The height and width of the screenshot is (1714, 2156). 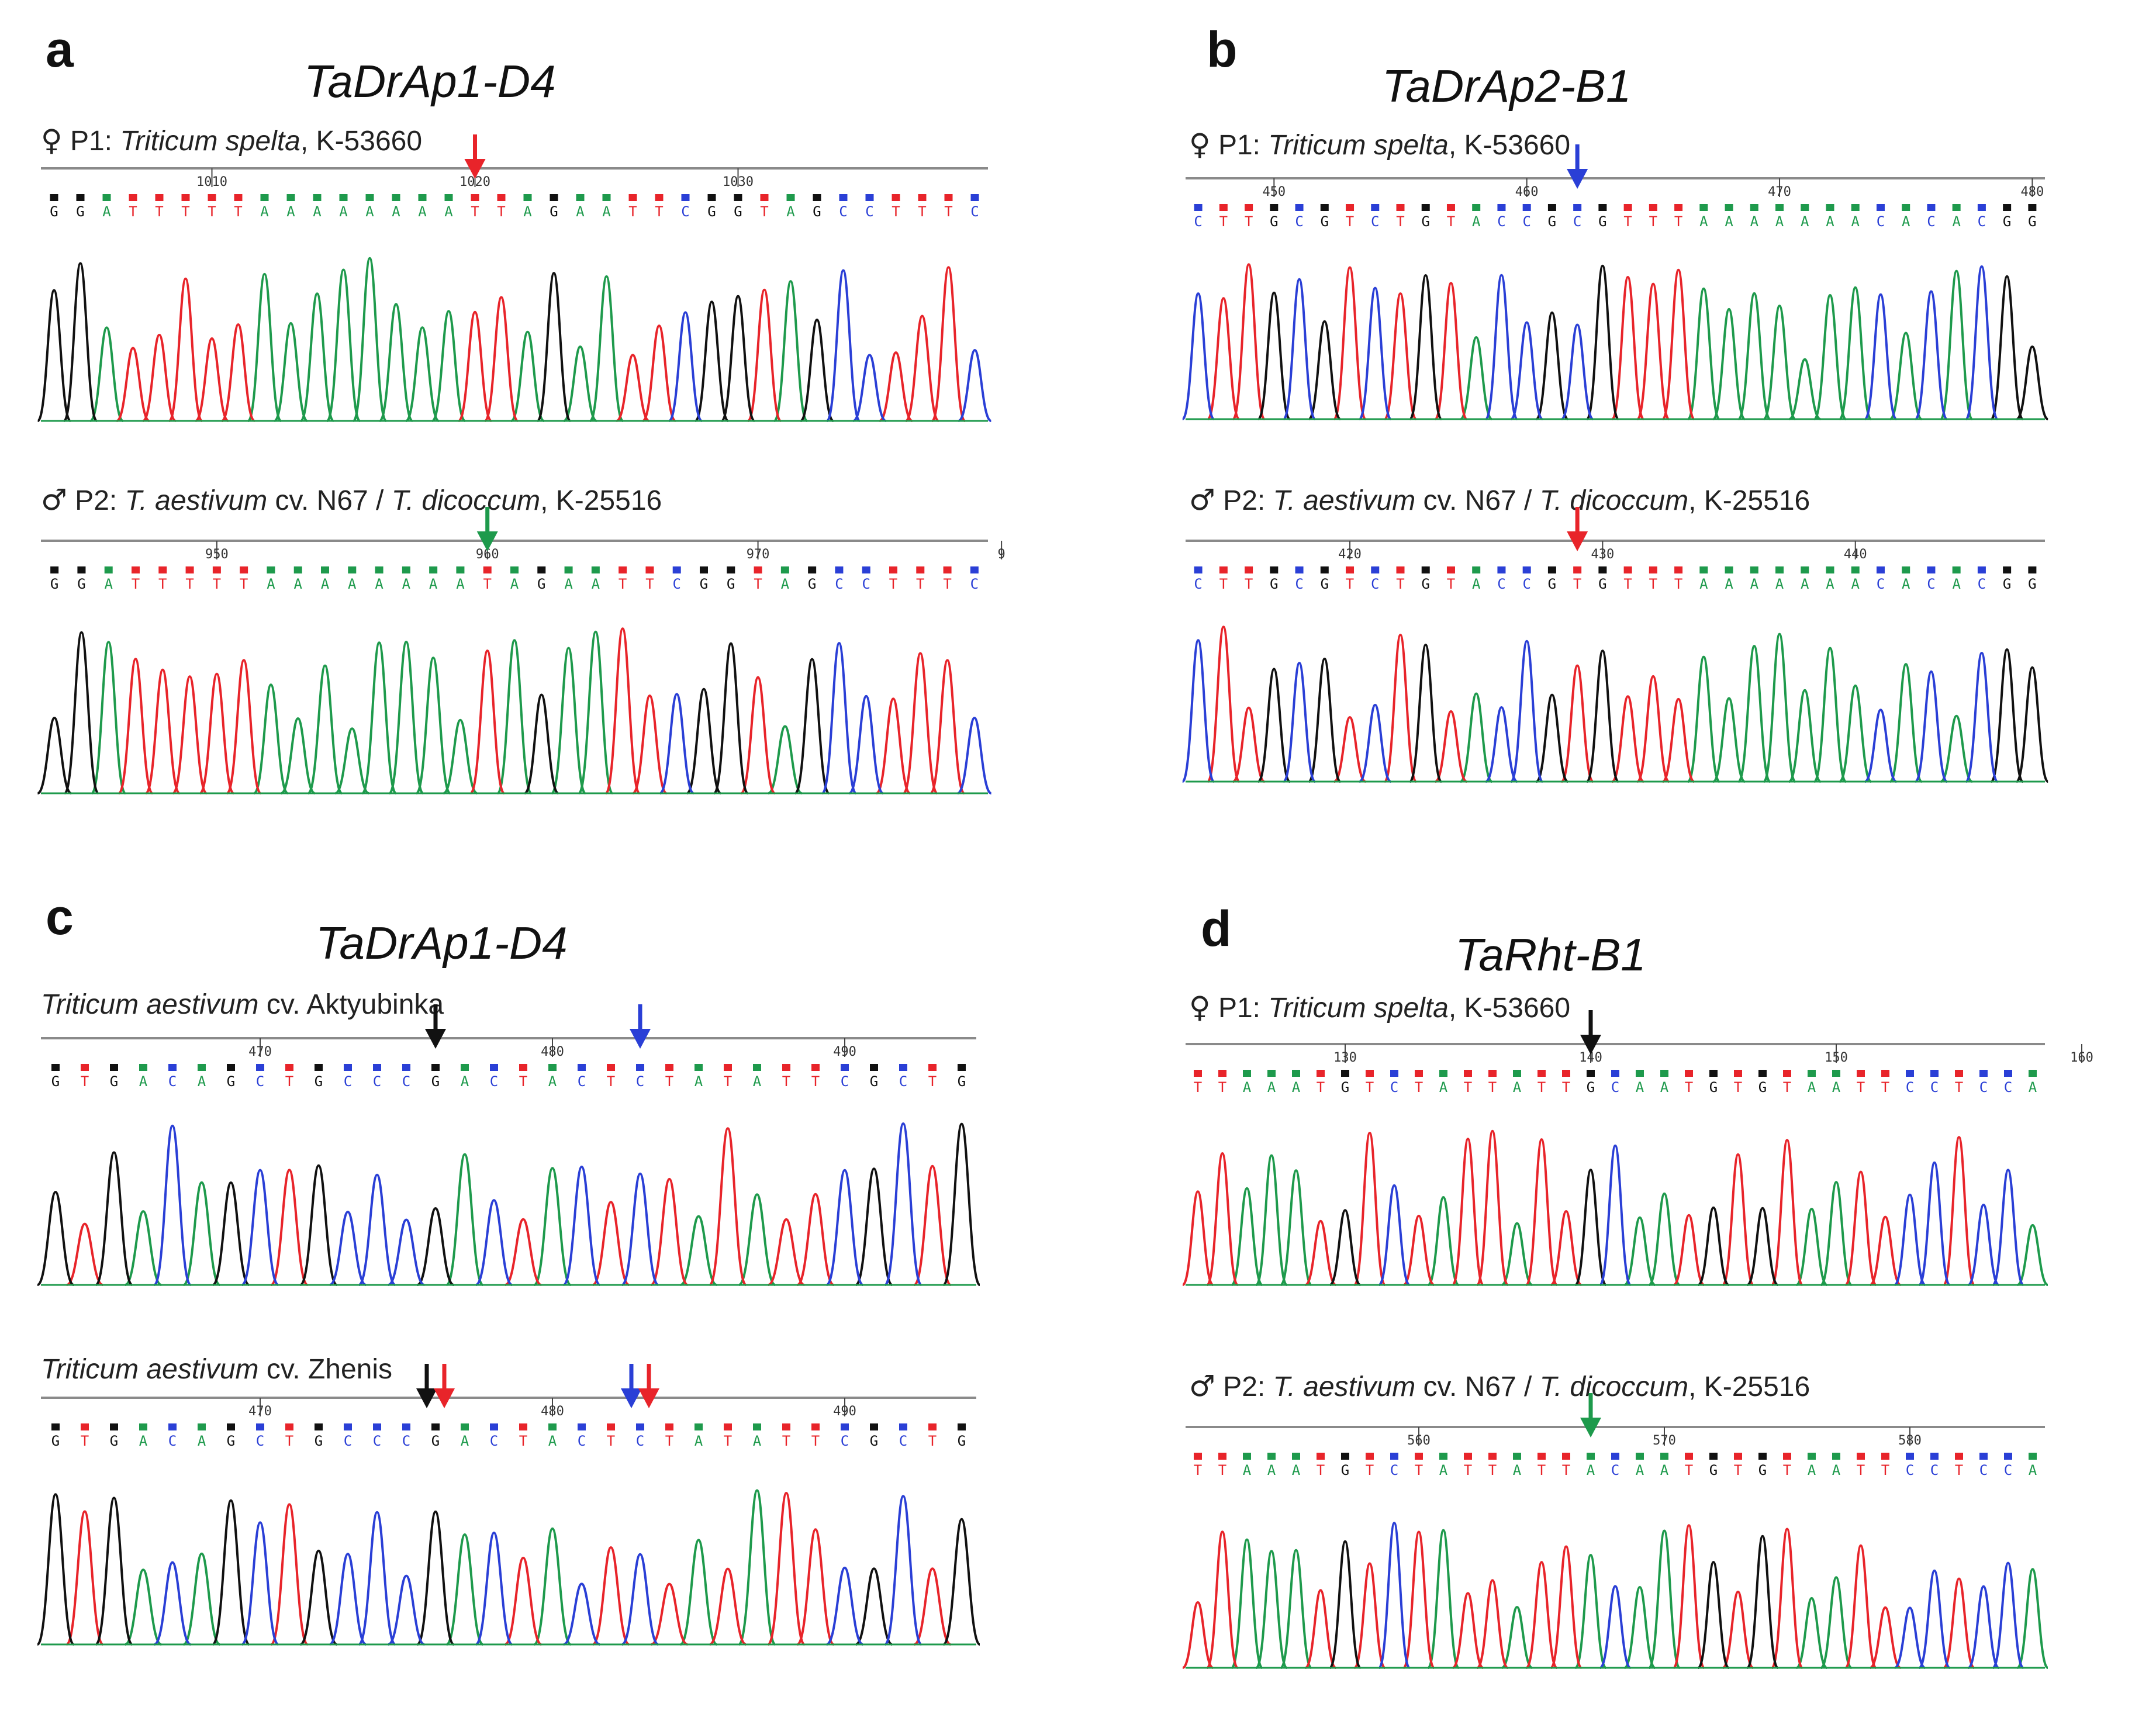 I want to click on snp-arrow, so click(x=436, y=1027).